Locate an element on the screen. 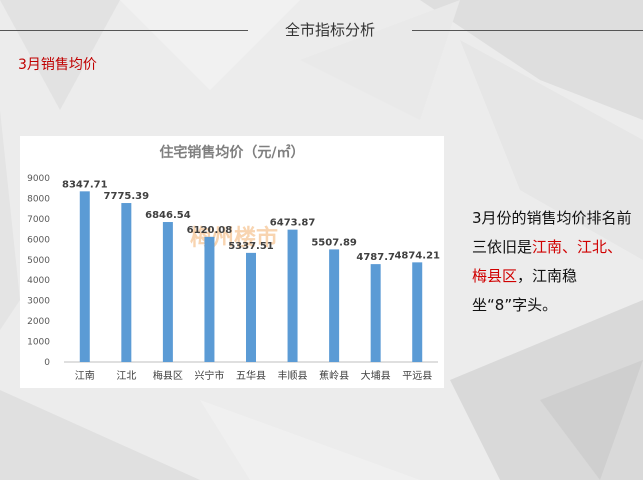 The width and height of the screenshot is (643, 480). y-tick-label: 1000 is located at coordinates (38, 343).